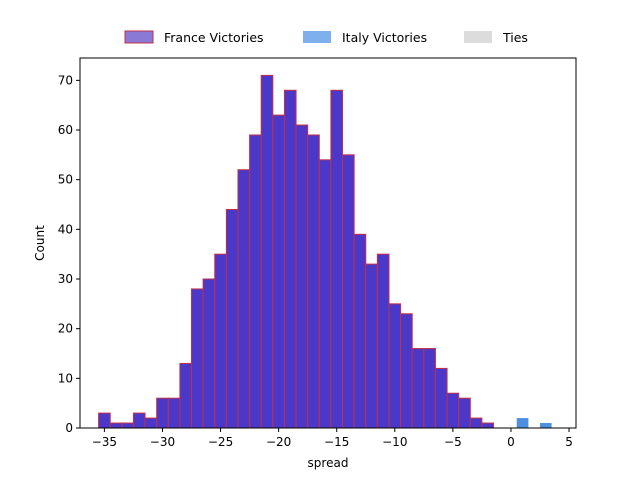 The image size is (640, 480). I want to click on legend-label-italy: Italy Victories, so click(384, 37).